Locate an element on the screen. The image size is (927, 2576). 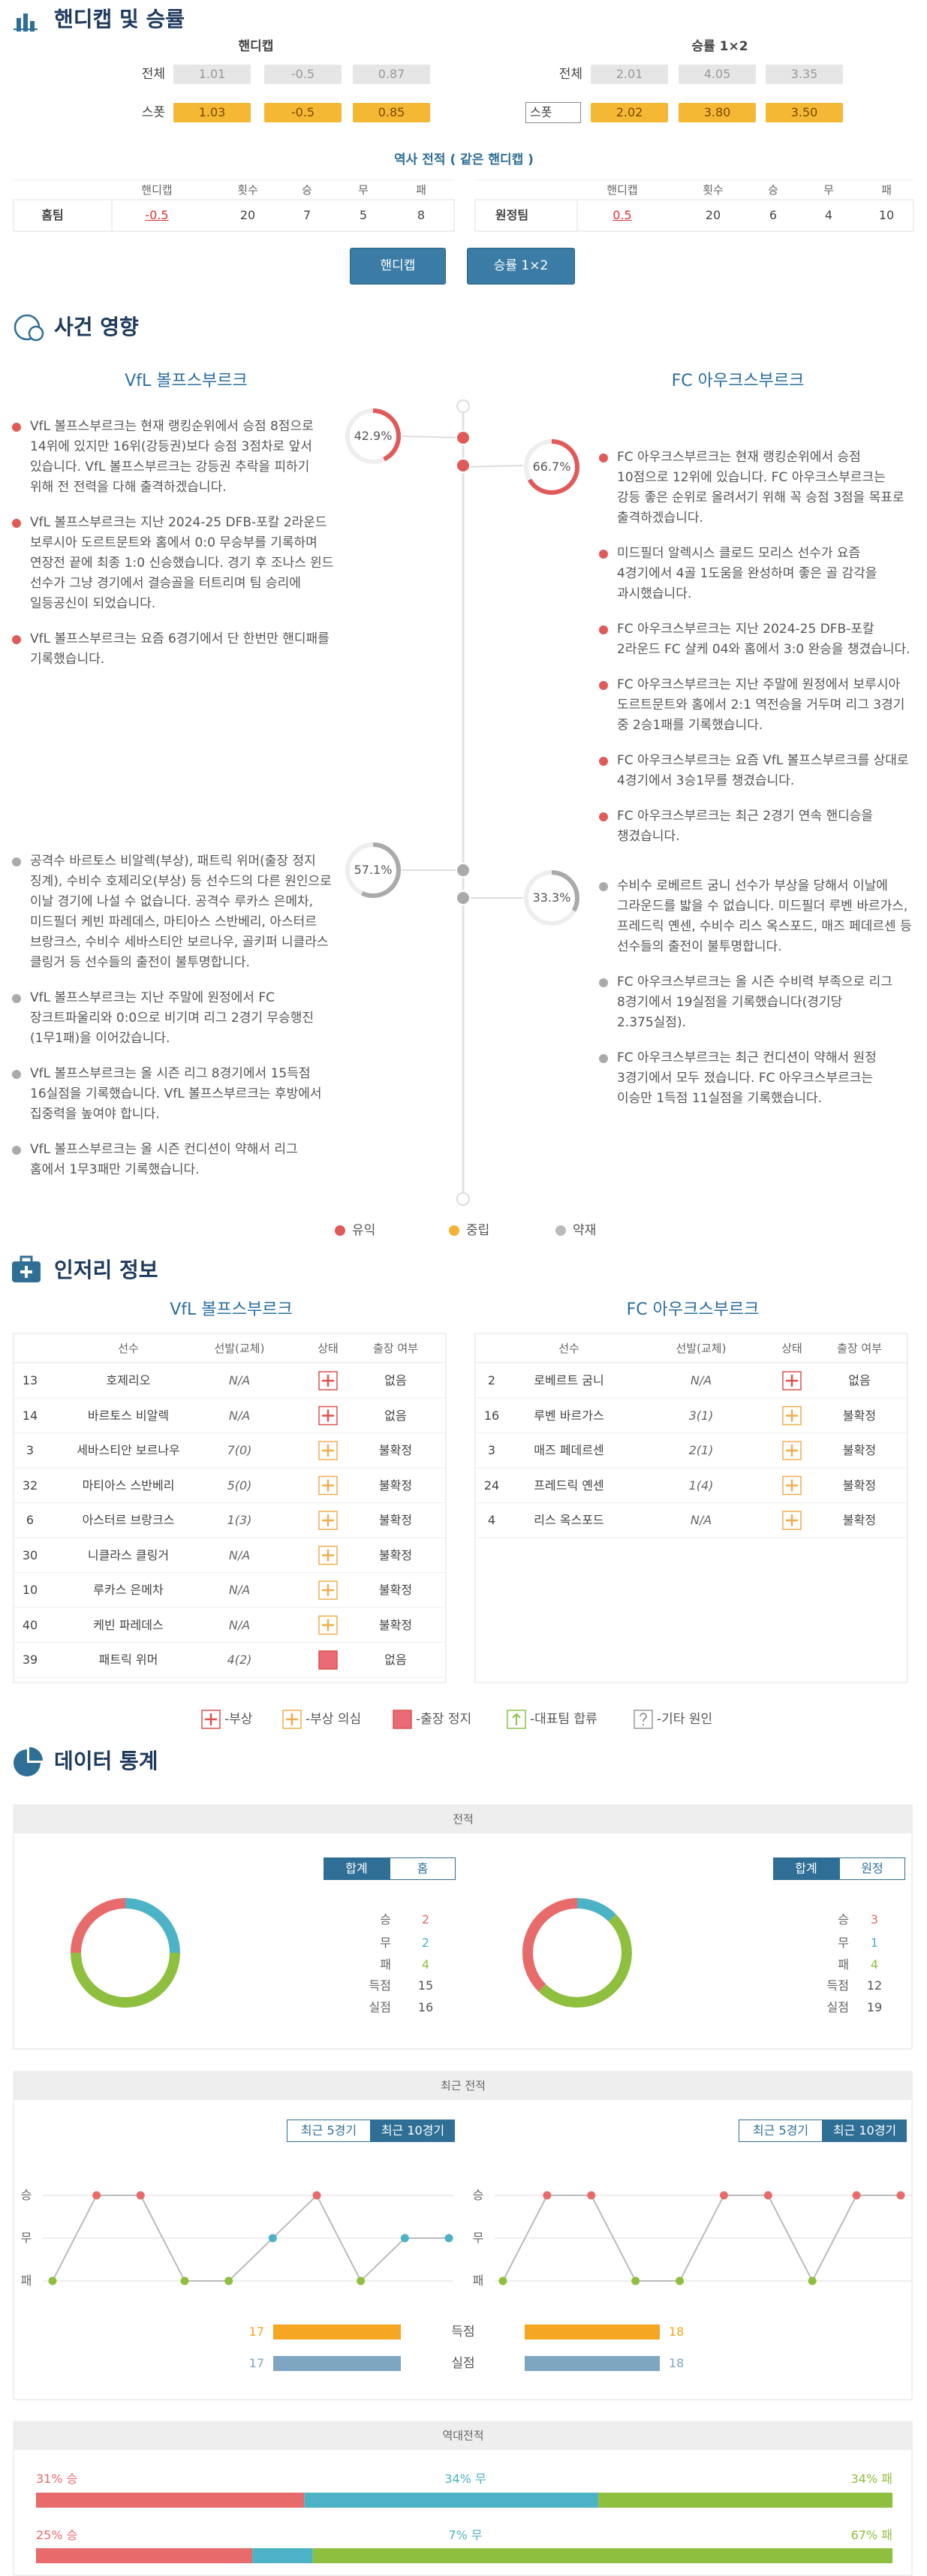
button-label: 승률 1×2 is located at coordinates (521, 265).